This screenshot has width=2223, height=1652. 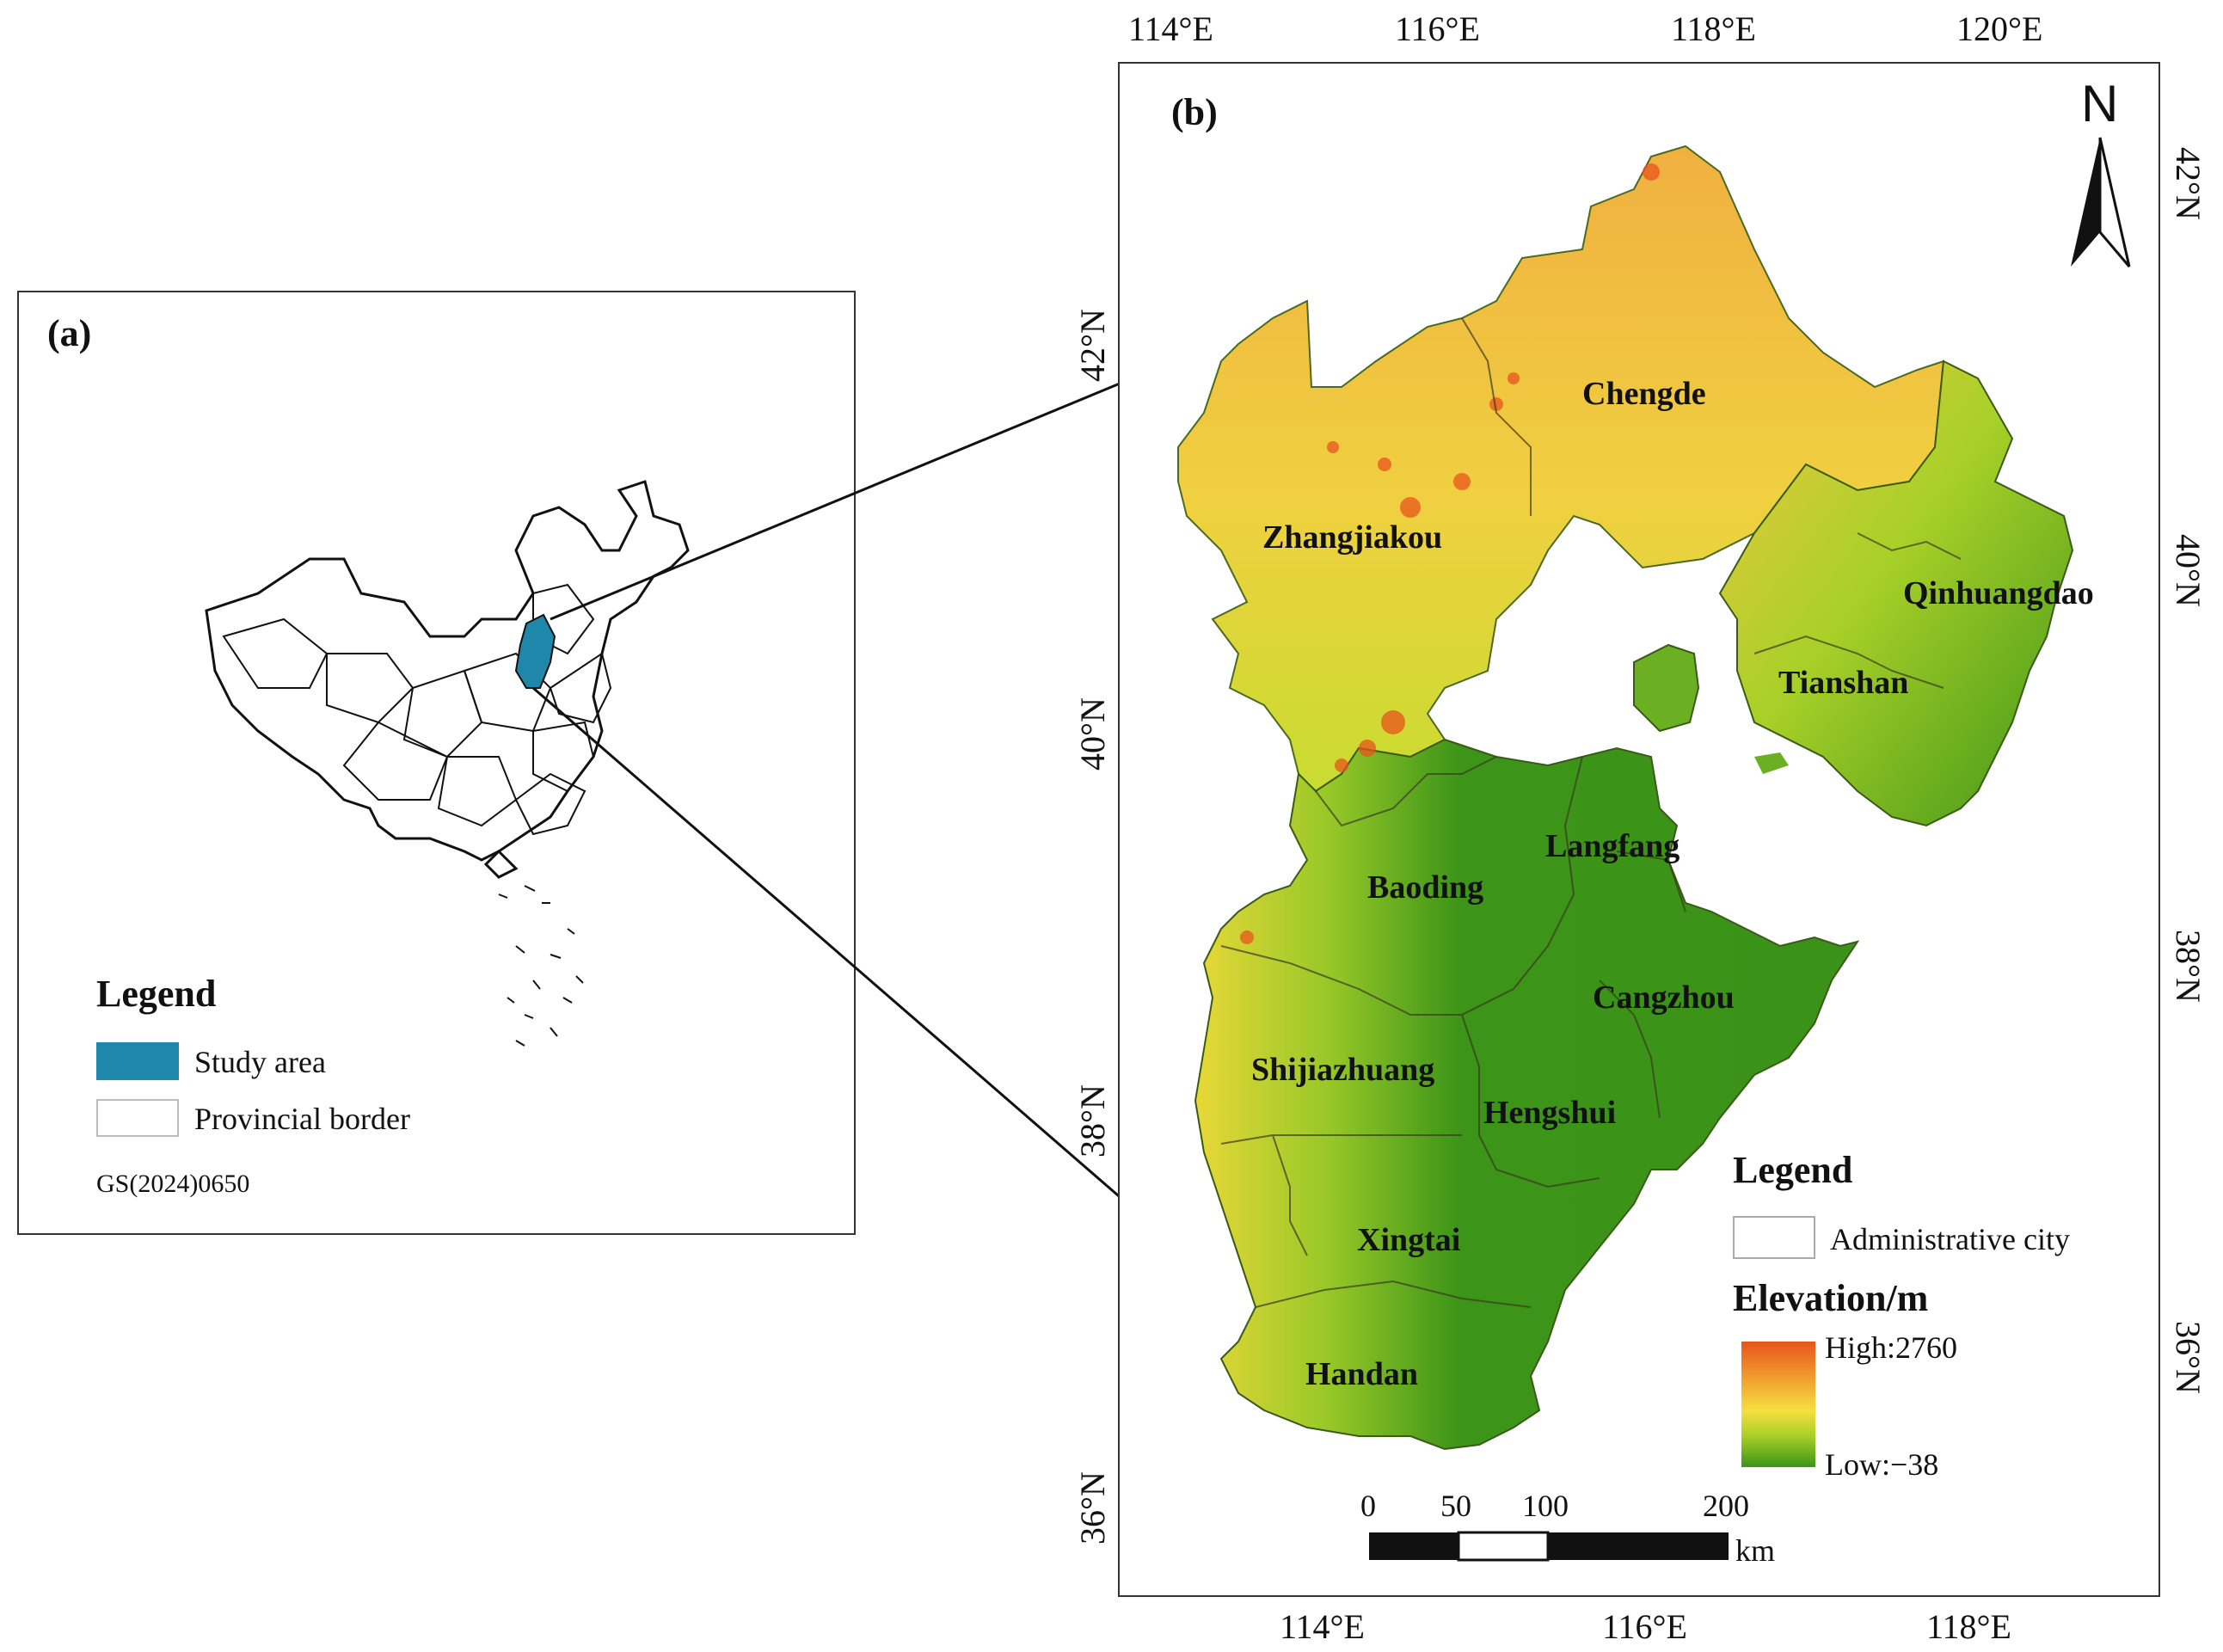 What do you see at coordinates (2188, 1357) in the screenshot?
I see `right-tick-36: 36°N` at bounding box center [2188, 1357].